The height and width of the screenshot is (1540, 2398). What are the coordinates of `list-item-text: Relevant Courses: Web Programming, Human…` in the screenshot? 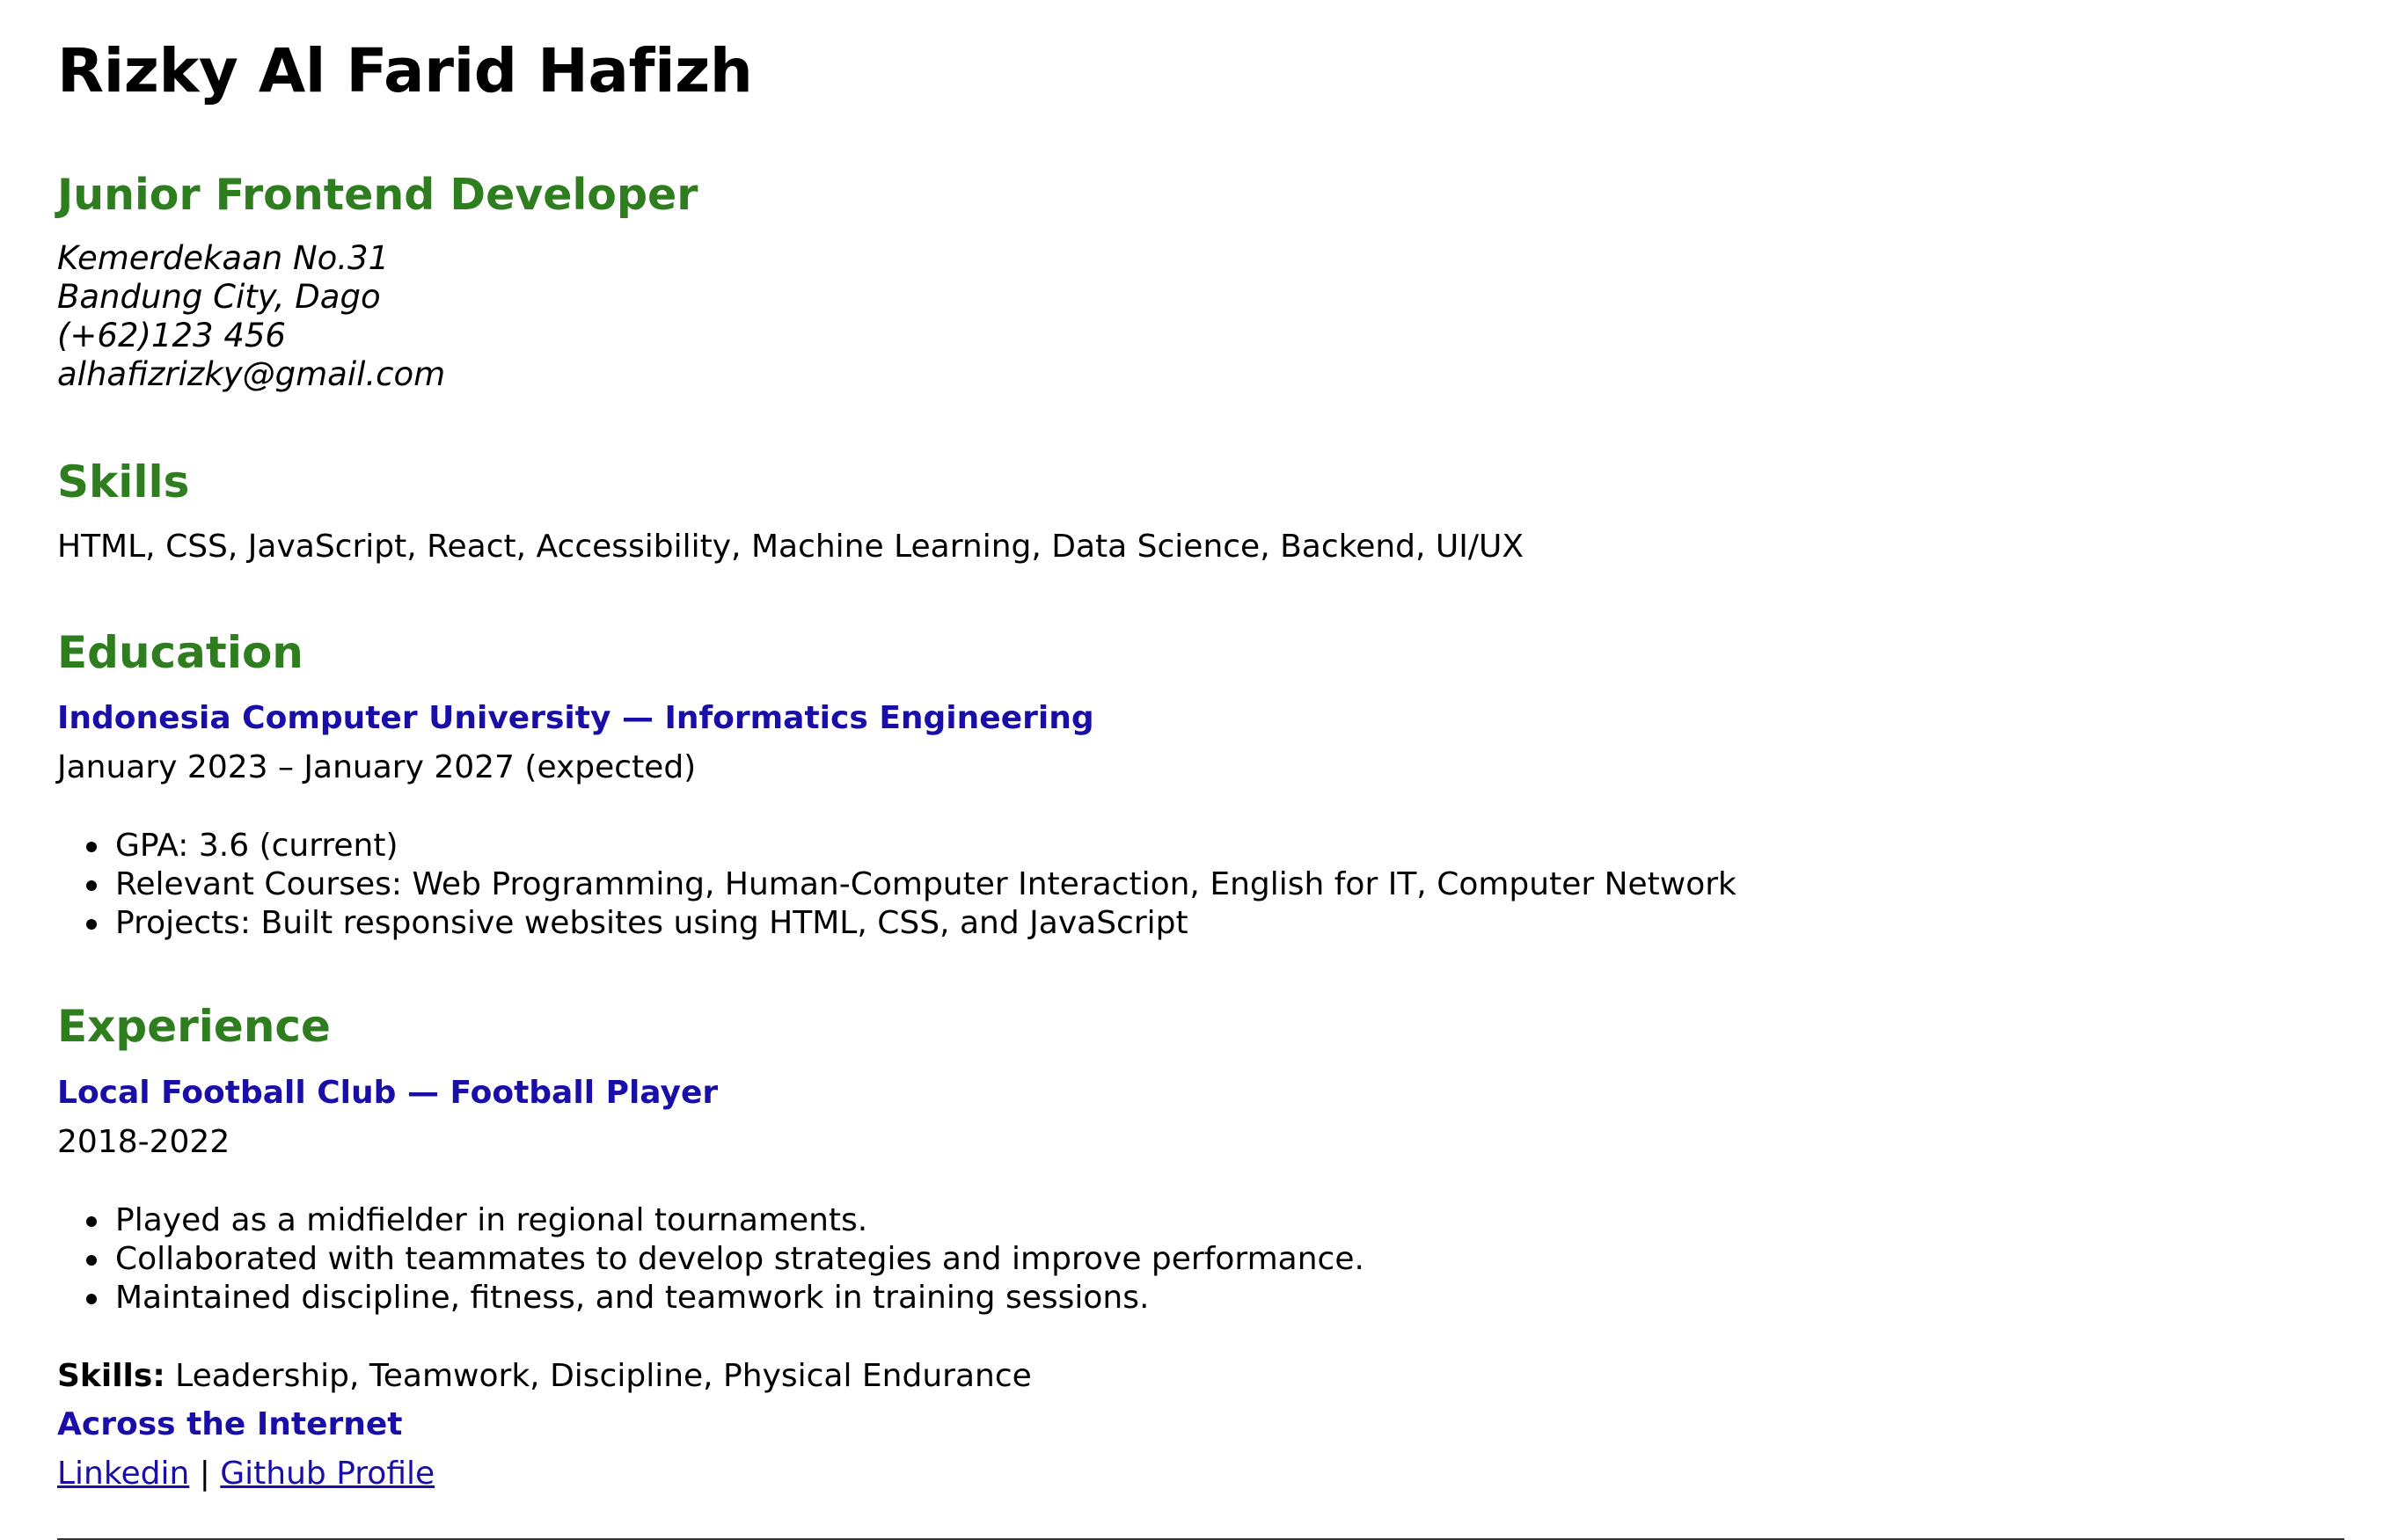 It's located at (925, 884).